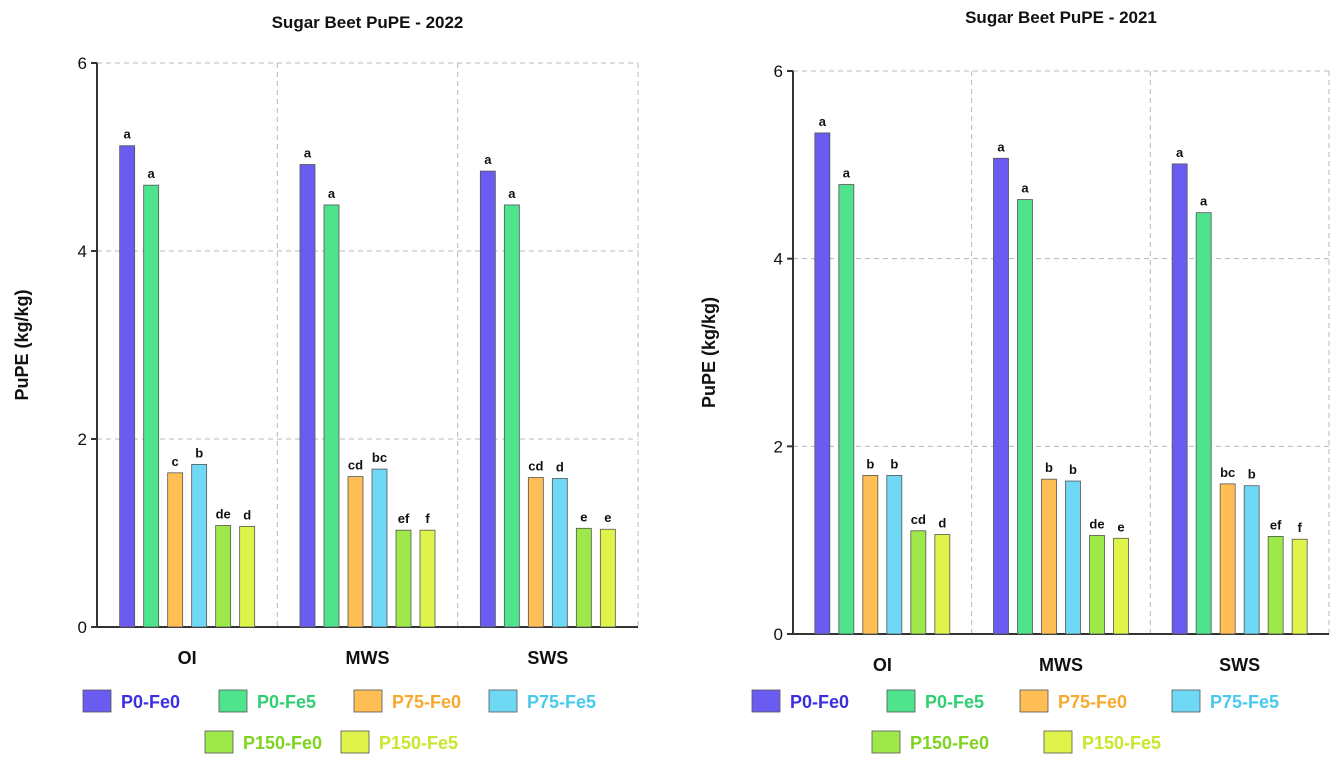  Describe the element at coordinates (949, 743) in the screenshot. I see `legend-entry: P150-Fe0` at that location.